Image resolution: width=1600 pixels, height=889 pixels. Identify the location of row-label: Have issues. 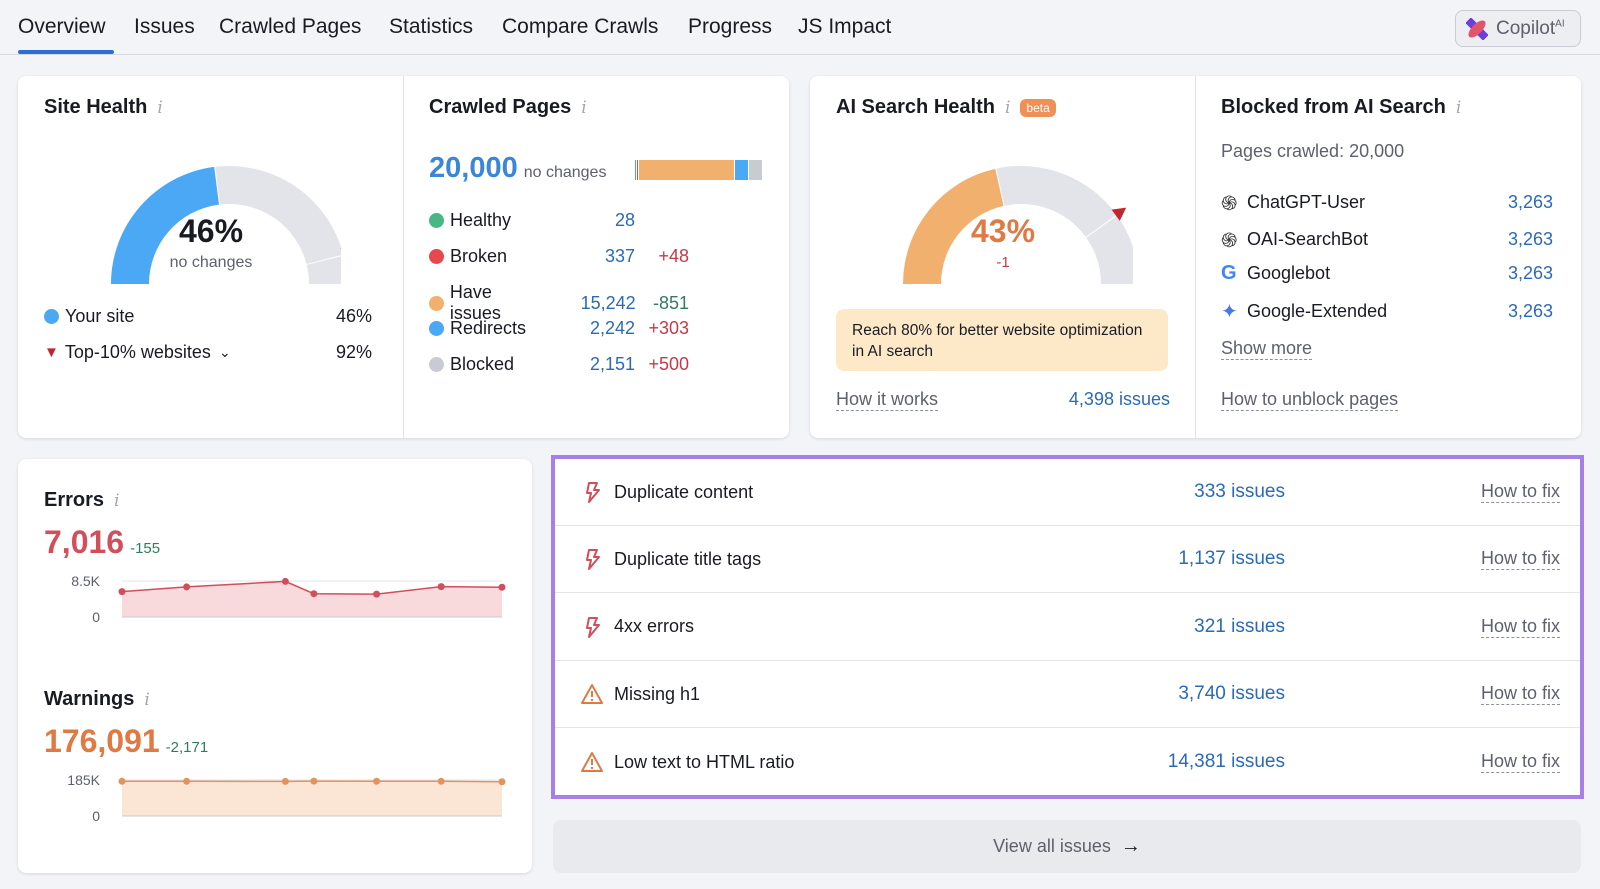
(475, 302).